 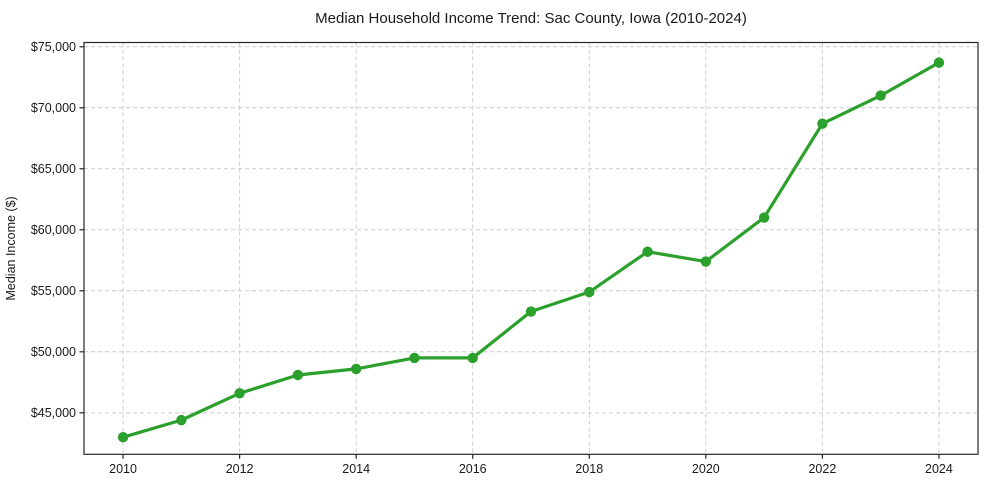 I want to click on y-tick-label: $45,000, so click(x=53, y=413).